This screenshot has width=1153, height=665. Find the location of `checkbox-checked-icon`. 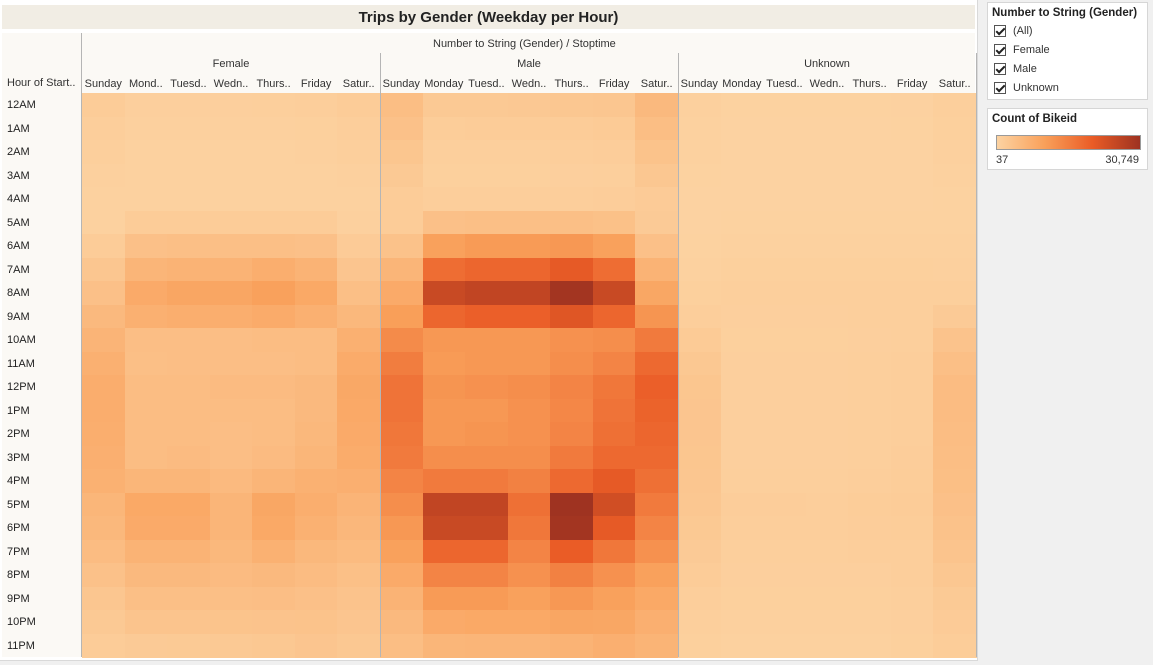

checkbox-checked-icon is located at coordinates (1000, 68).